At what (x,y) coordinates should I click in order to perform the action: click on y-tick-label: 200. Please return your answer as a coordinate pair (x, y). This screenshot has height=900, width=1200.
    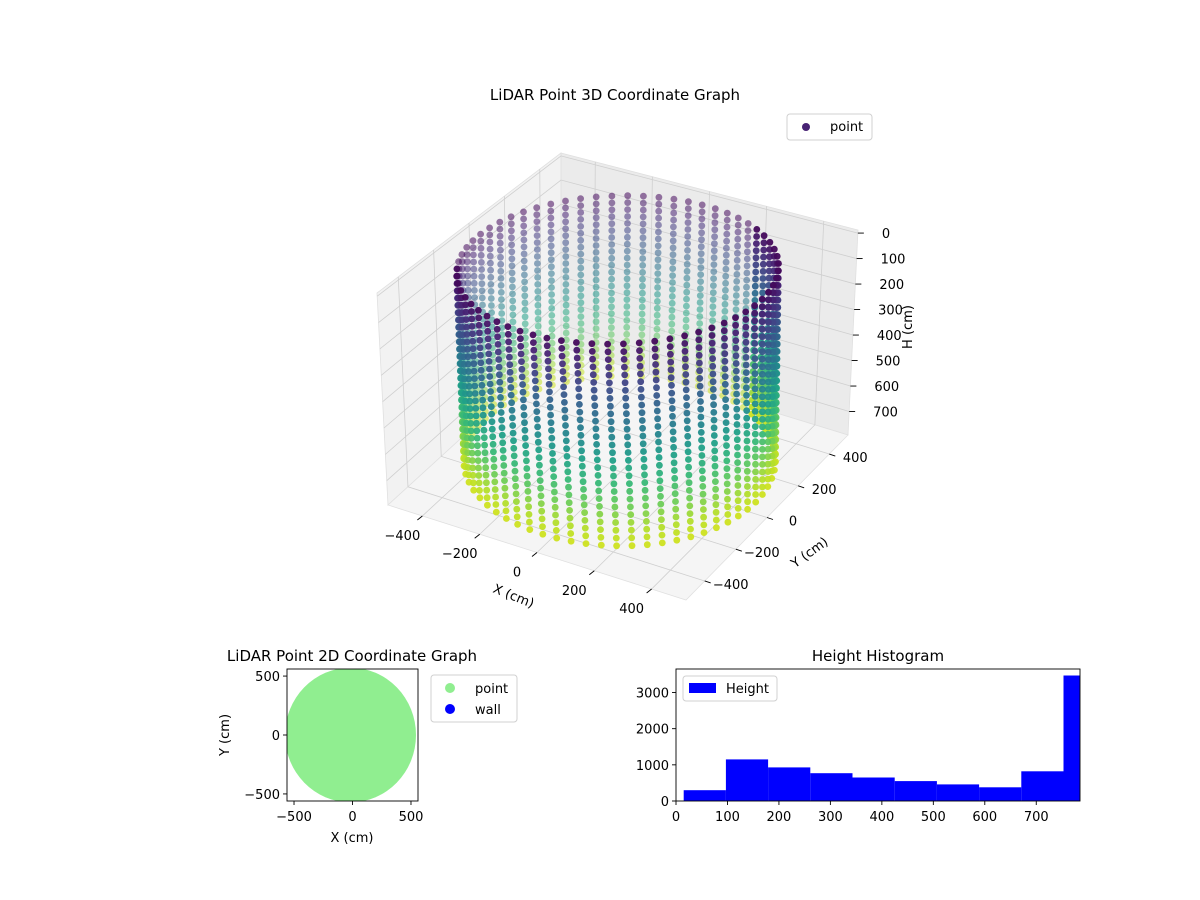
    Looking at the image, I should click on (824, 490).